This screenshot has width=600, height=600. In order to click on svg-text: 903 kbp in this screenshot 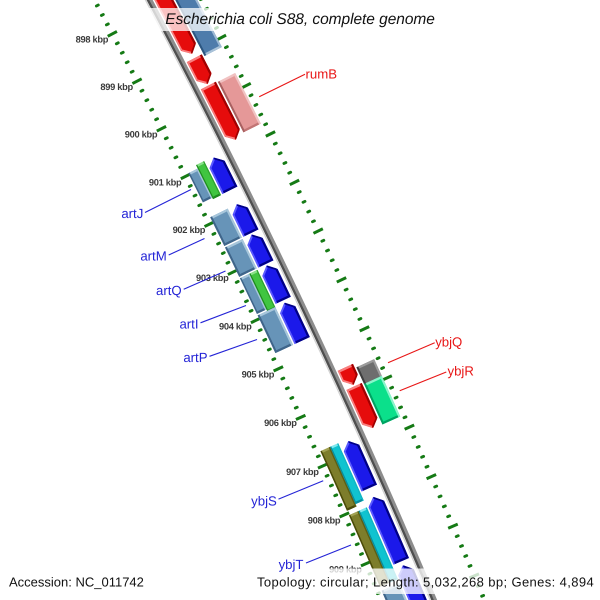, I will do `click(212, 278)`.